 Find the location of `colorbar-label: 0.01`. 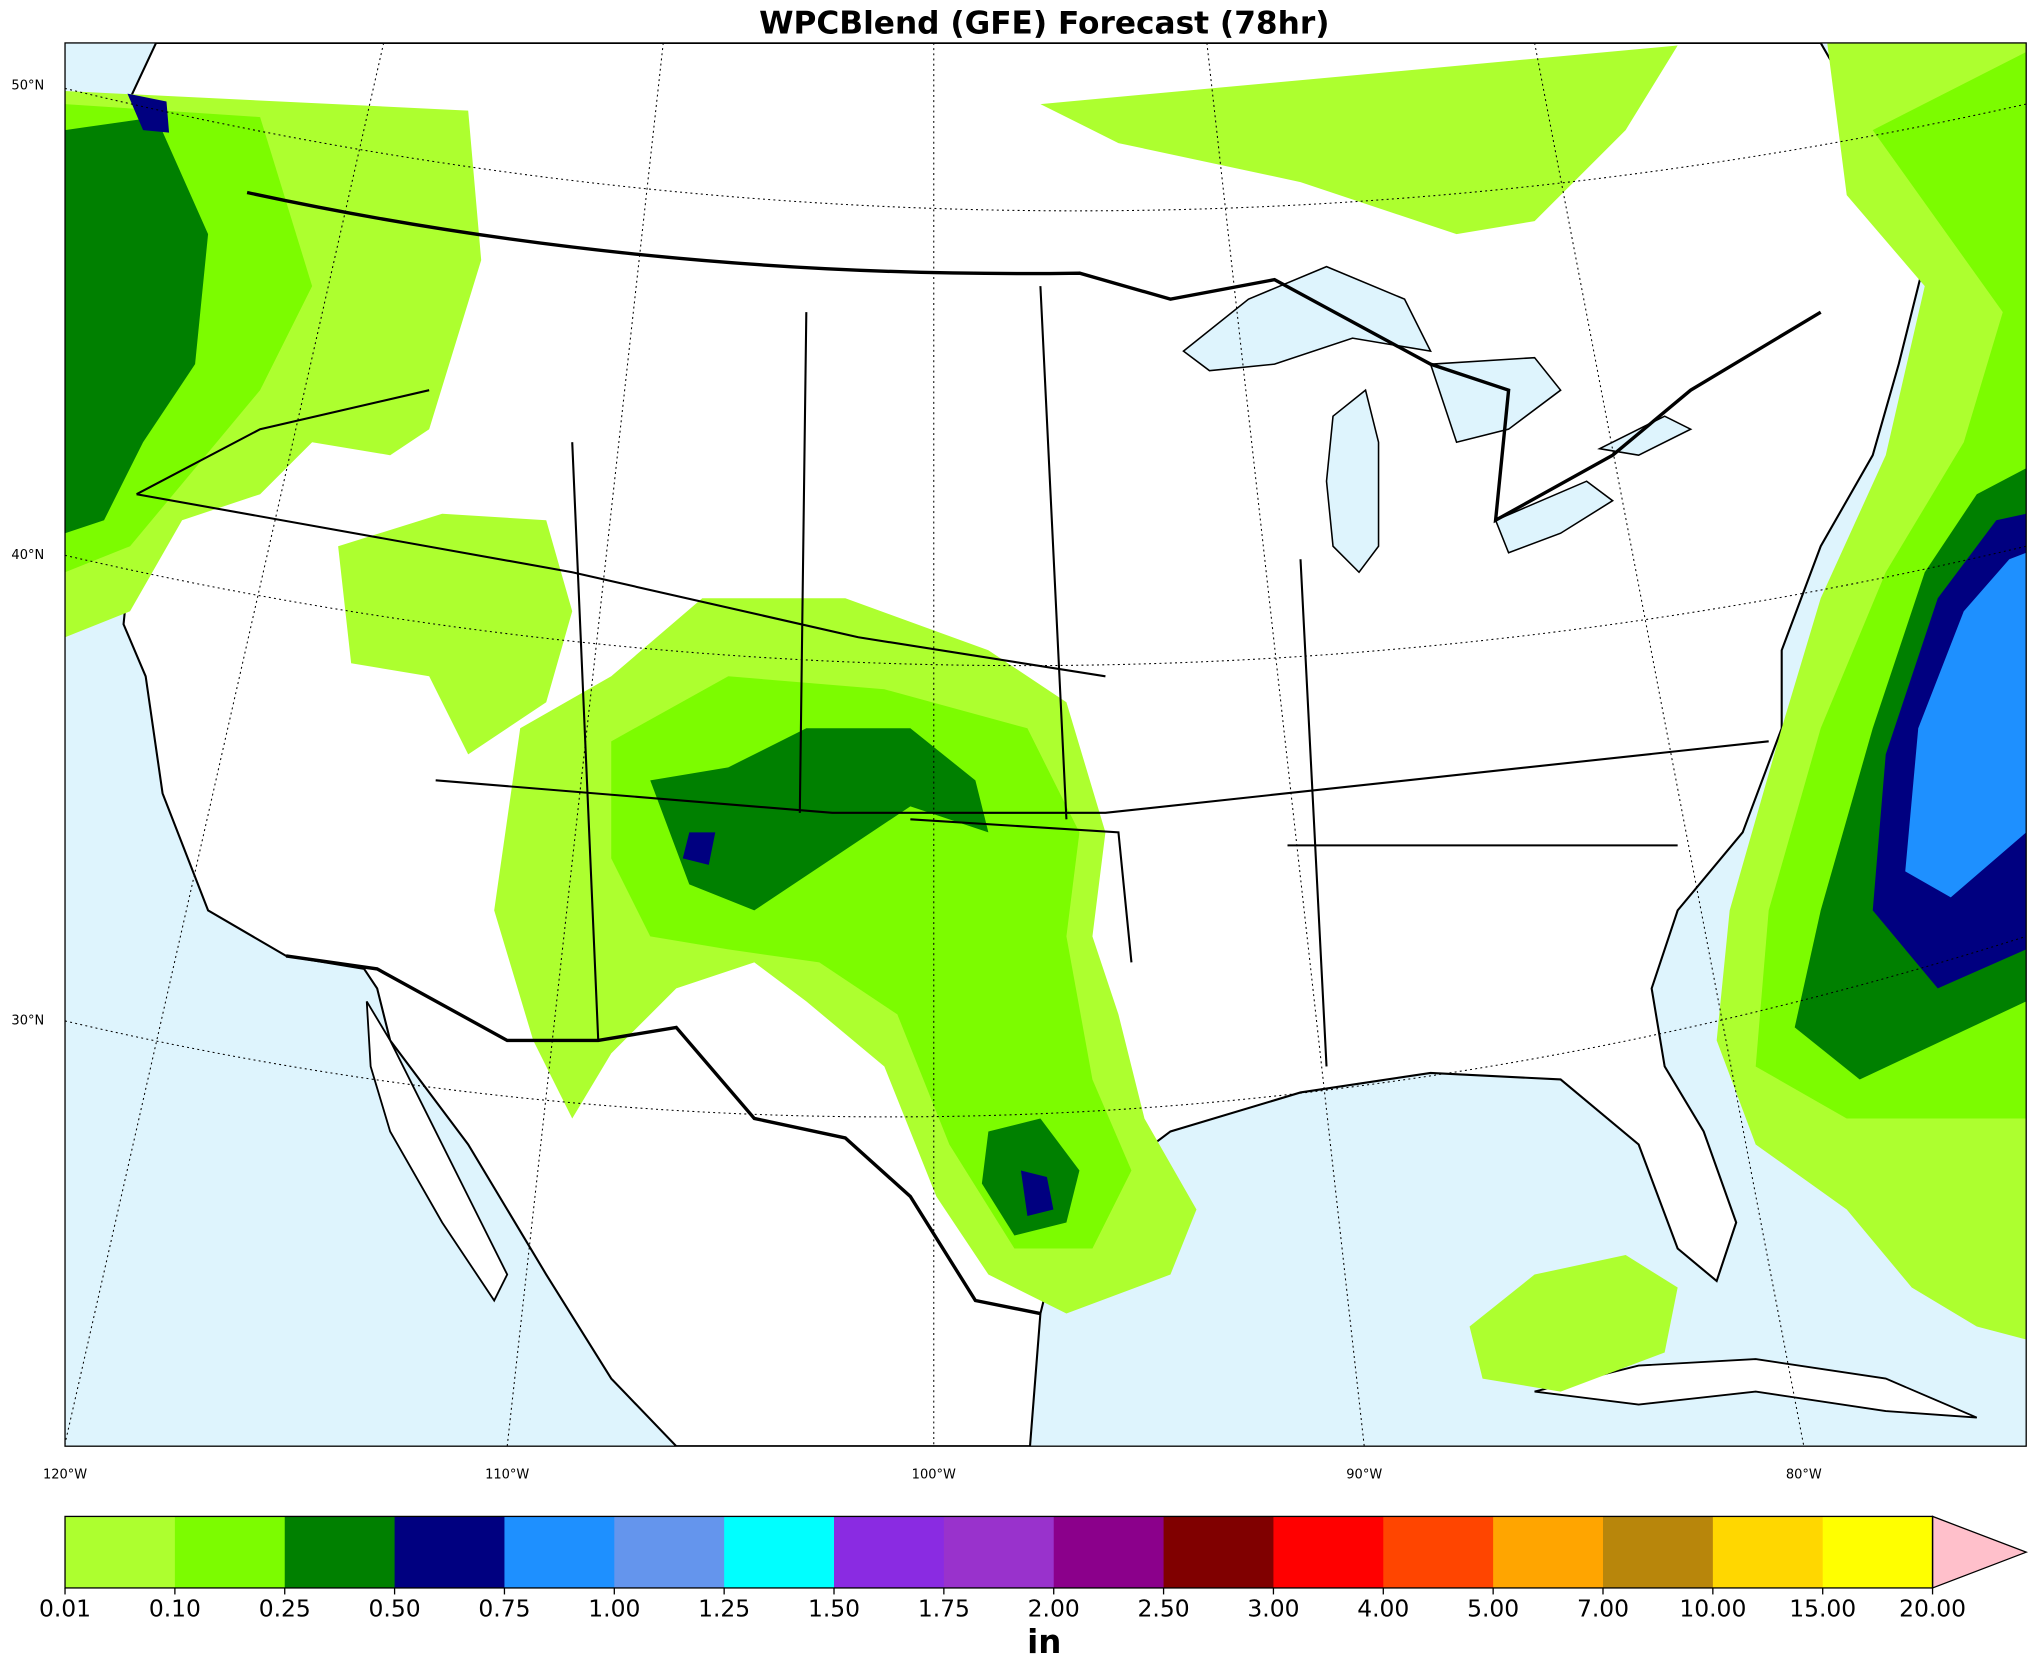

colorbar-label: 0.01 is located at coordinates (65, 1609).